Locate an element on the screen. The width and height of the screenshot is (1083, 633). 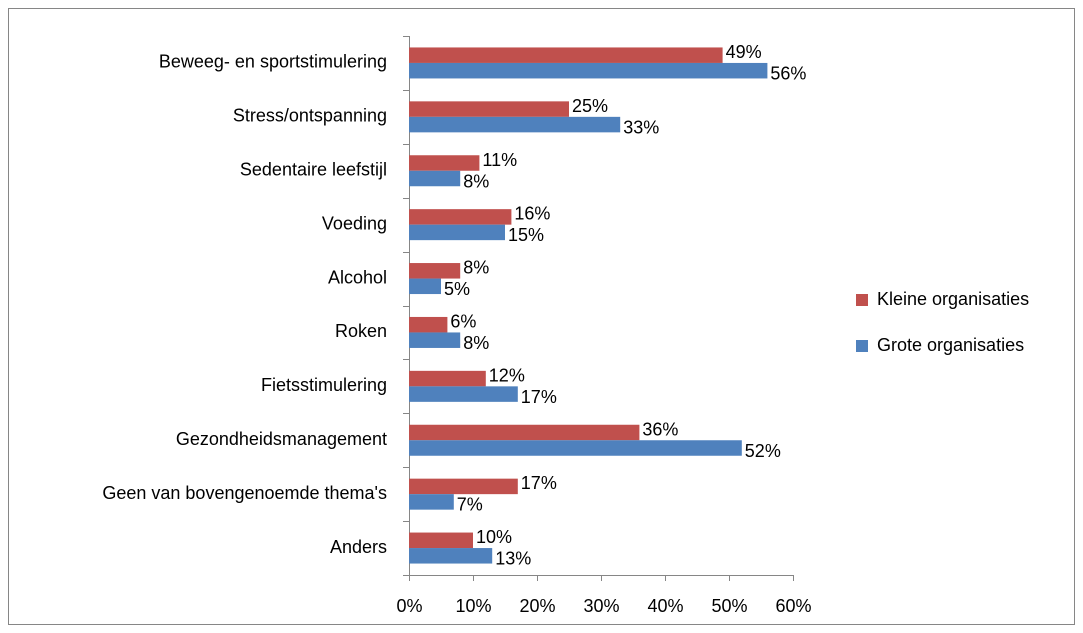
y-tick-label: Anders is located at coordinates (358, 547).